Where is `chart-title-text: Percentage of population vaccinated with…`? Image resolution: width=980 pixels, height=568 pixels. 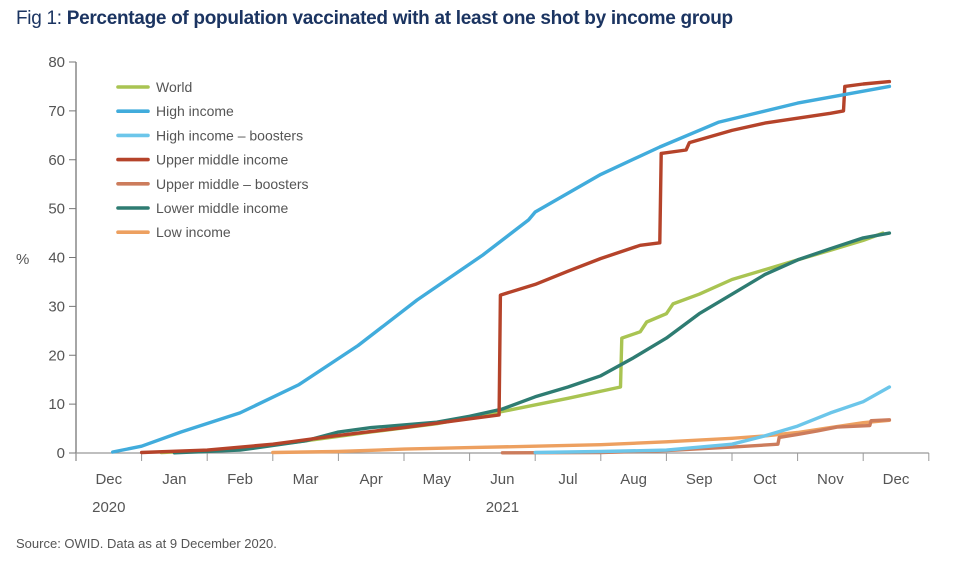
chart-title-text: Percentage of population vaccinated with… is located at coordinates (399, 18).